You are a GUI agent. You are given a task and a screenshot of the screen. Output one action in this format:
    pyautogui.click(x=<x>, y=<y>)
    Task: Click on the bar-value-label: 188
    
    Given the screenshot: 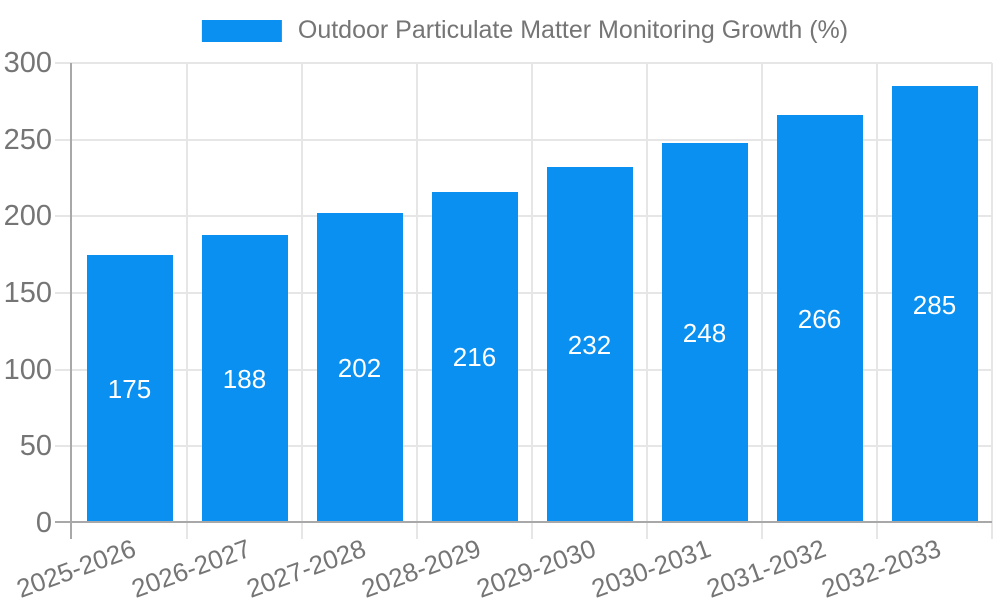 What is the action you would take?
    pyautogui.click(x=244, y=378)
    